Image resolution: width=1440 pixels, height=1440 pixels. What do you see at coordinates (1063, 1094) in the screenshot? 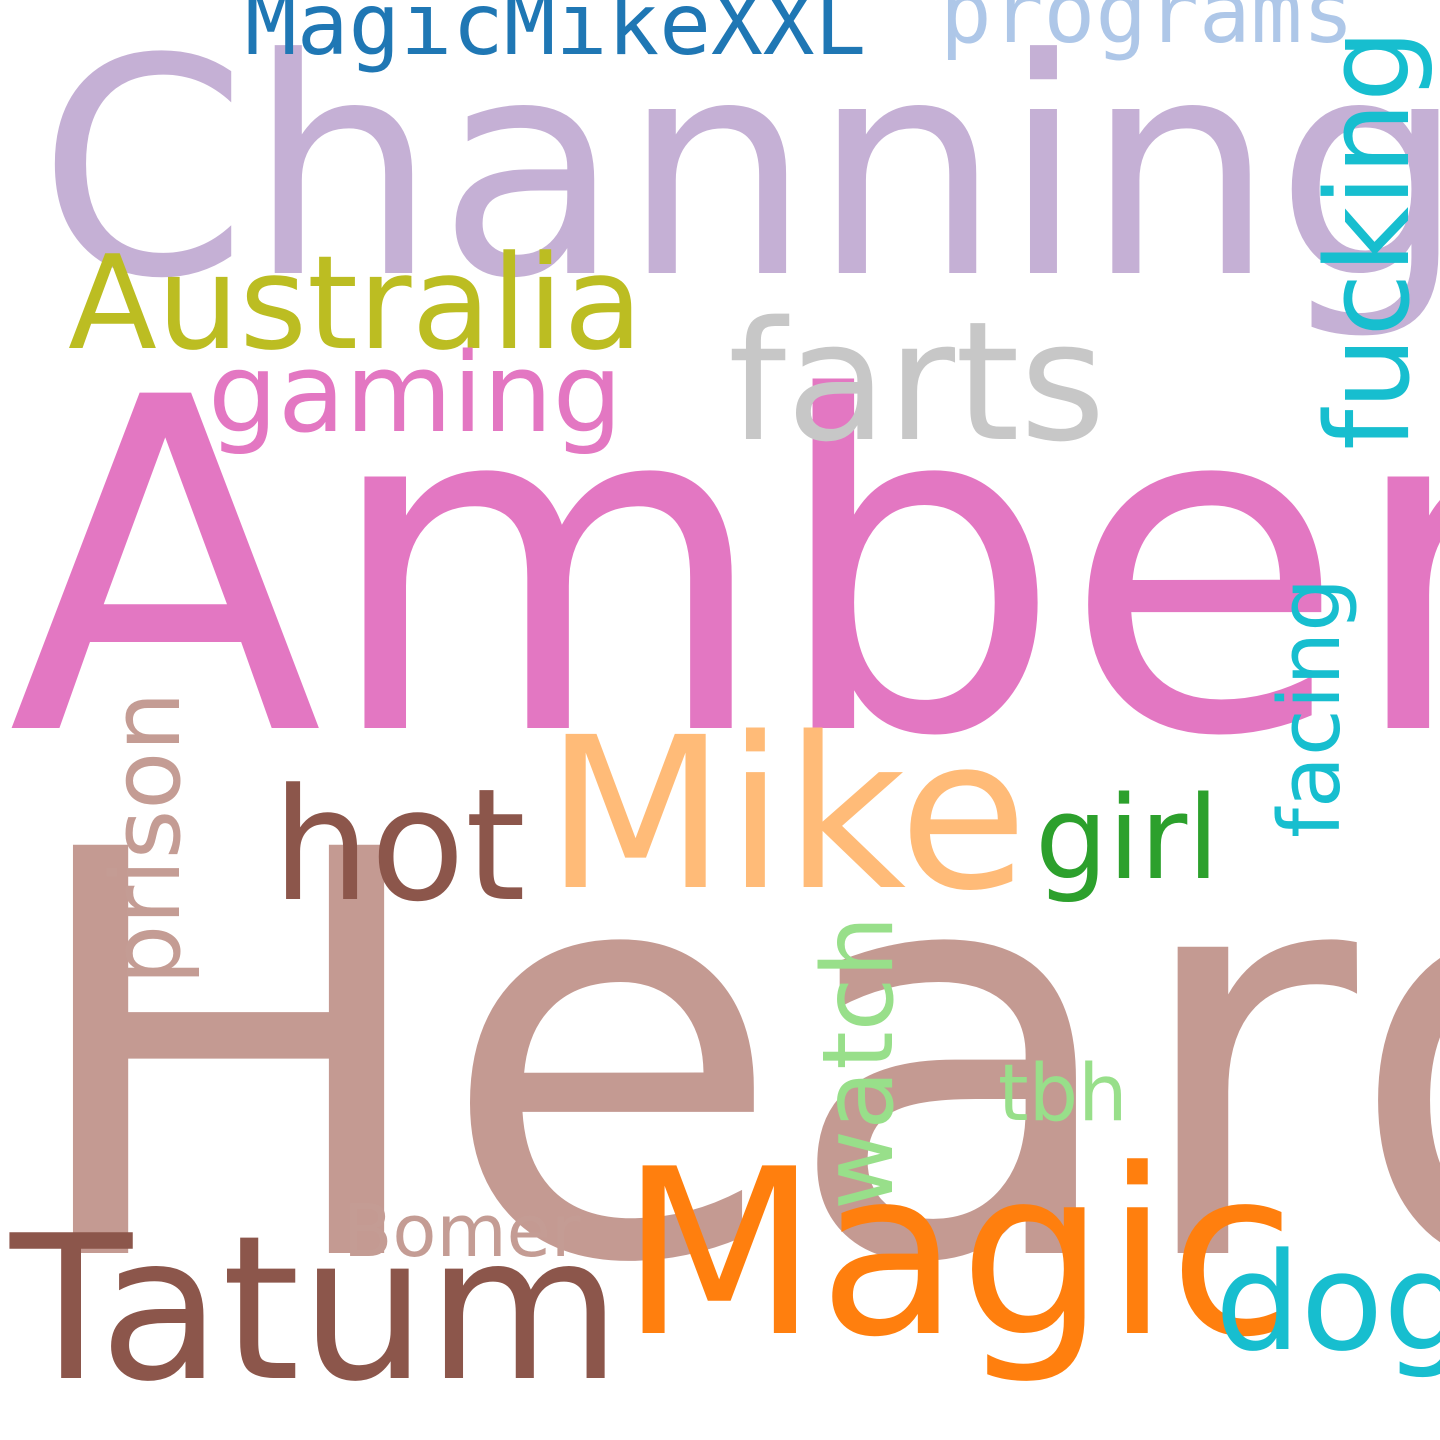
I see `word-tbh: tbh` at bounding box center [1063, 1094].